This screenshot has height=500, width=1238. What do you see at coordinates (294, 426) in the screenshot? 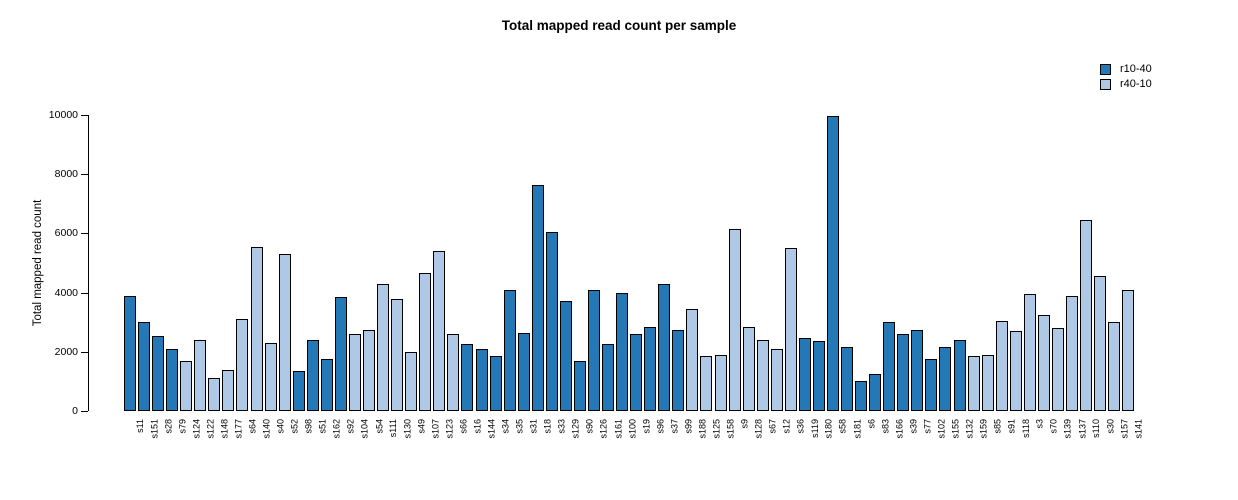
I see `x-axis-label-s52: s52` at bounding box center [294, 426].